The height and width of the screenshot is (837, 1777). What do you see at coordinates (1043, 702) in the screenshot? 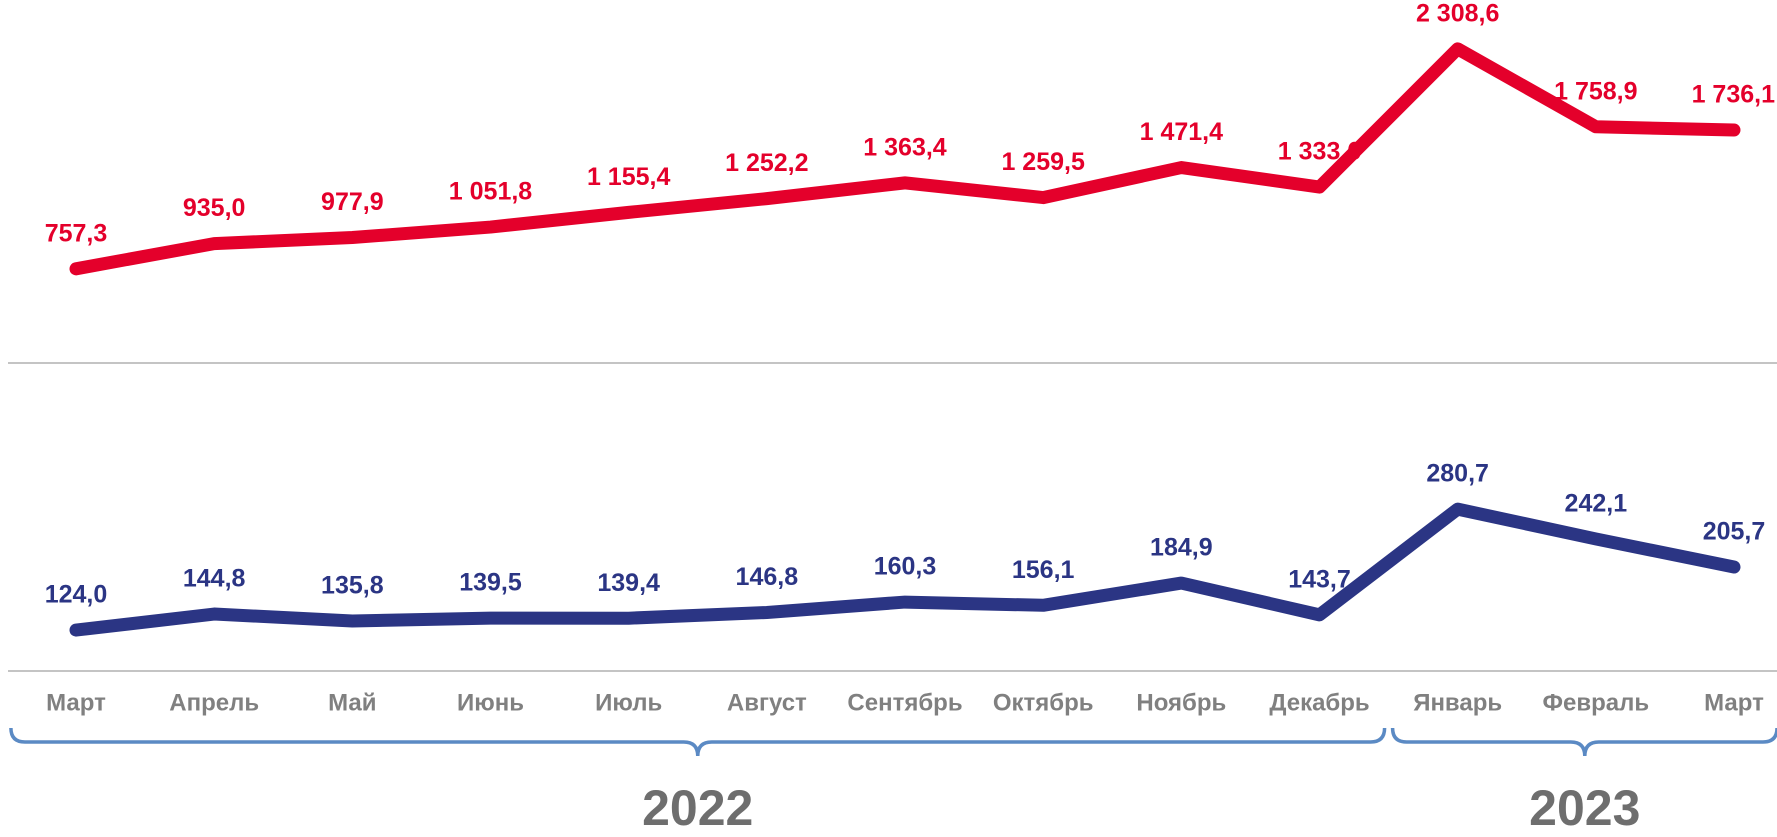
I see `x-tick-label: Октябрь` at bounding box center [1043, 702].